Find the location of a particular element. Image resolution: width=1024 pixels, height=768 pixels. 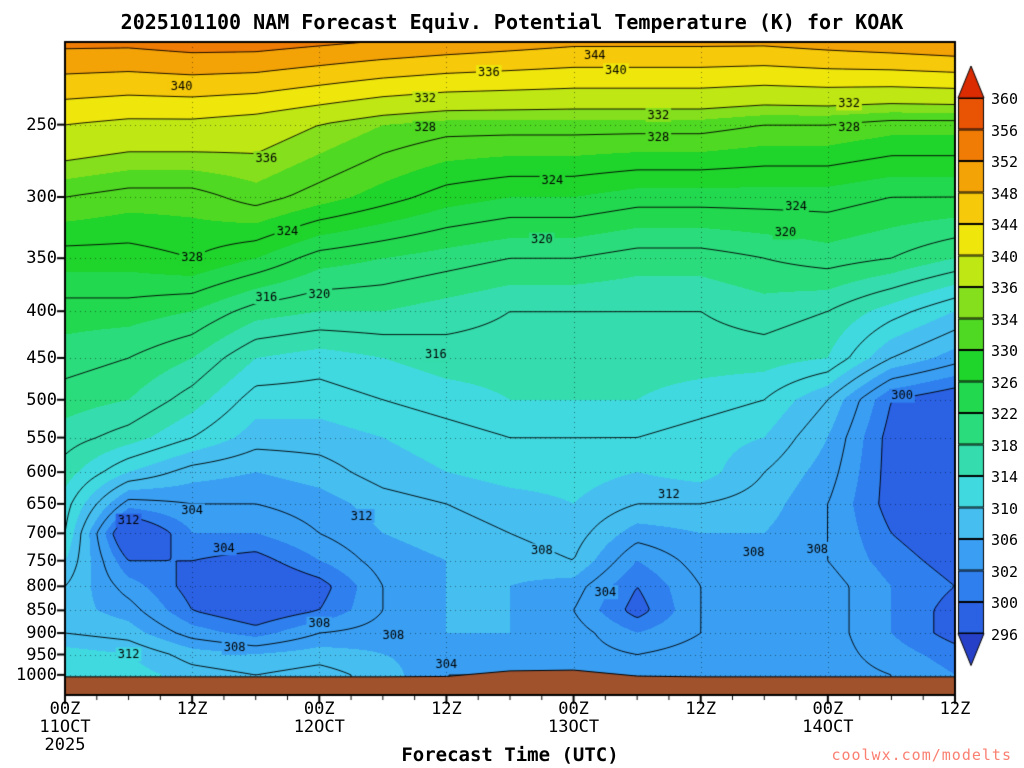

x-axis-title: Forecast Time (UTC) is located at coordinates (510, 755).